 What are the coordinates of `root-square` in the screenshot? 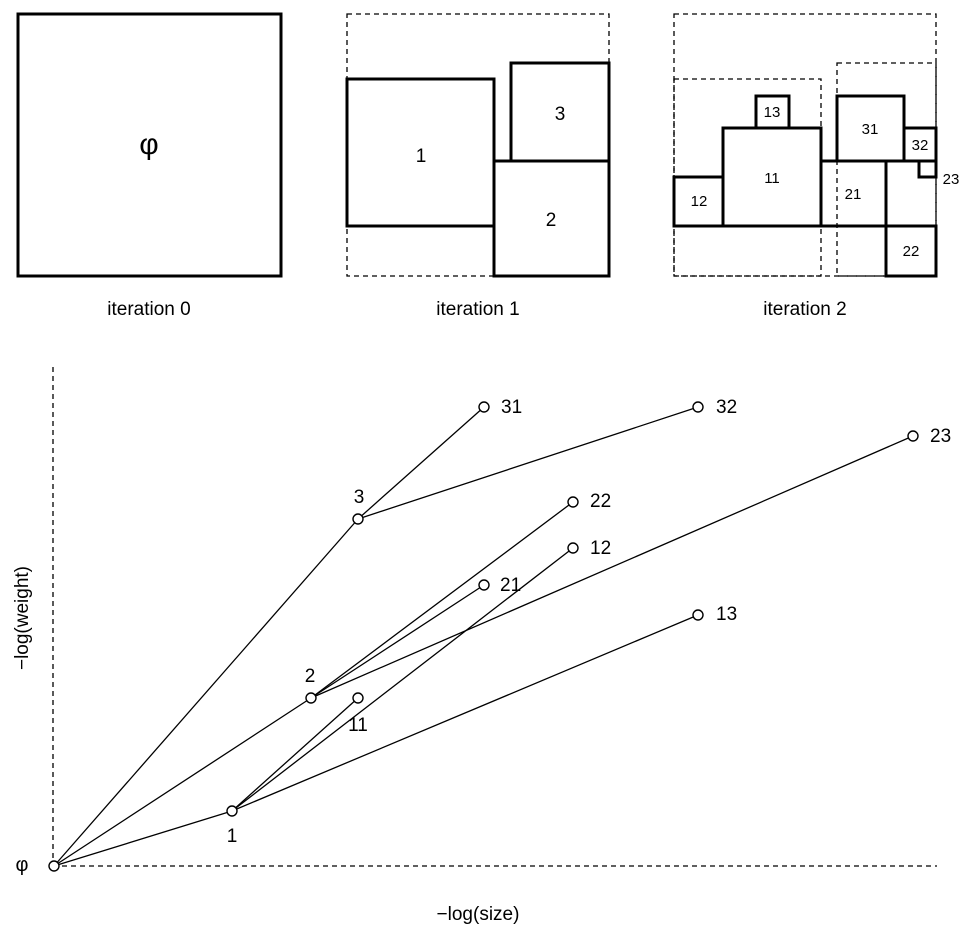 It's located at (149, 145).